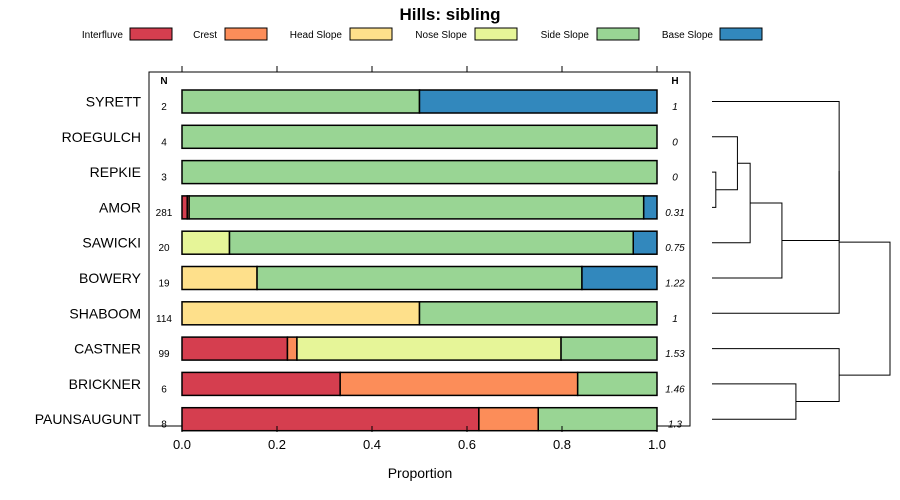 This screenshot has width=900, height=500. What do you see at coordinates (205, 35) in the screenshot?
I see `legend-label-crest: Crest` at bounding box center [205, 35].